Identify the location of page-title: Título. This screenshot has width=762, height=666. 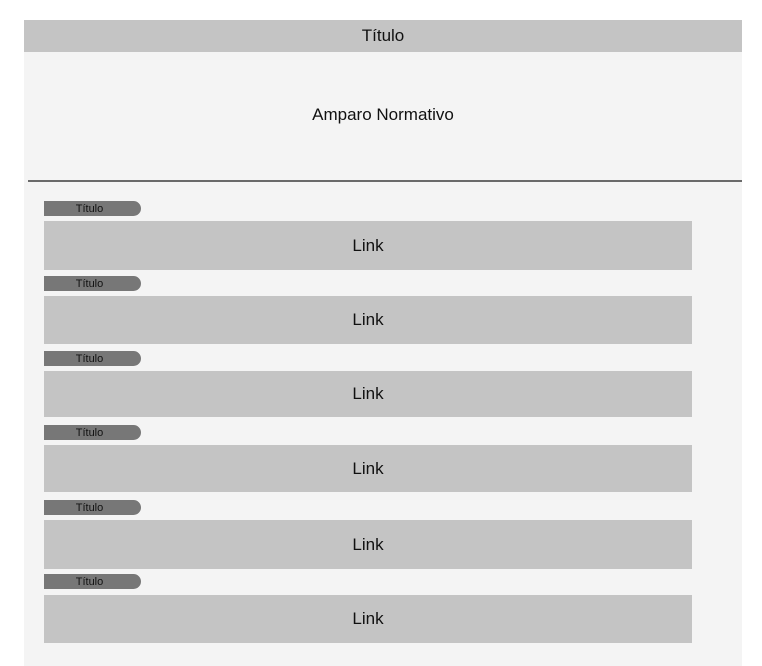
(383, 36).